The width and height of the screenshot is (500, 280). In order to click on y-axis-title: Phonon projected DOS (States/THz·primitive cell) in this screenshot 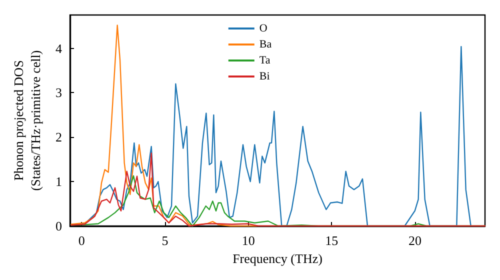, I will do `click(27, 120)`.